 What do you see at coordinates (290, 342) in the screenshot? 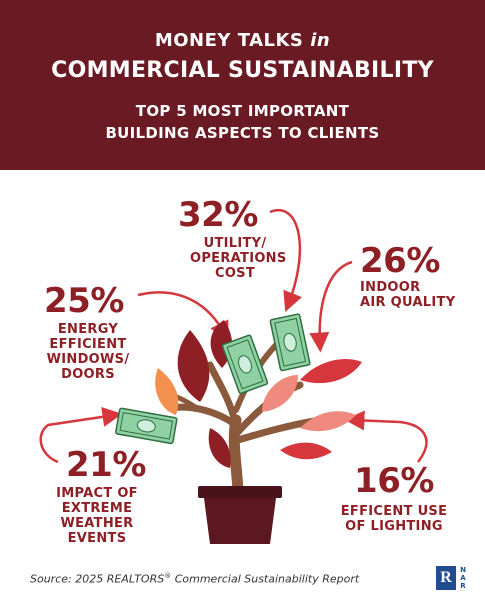
I see `money-bill-top` at bounding box center [290, 342].